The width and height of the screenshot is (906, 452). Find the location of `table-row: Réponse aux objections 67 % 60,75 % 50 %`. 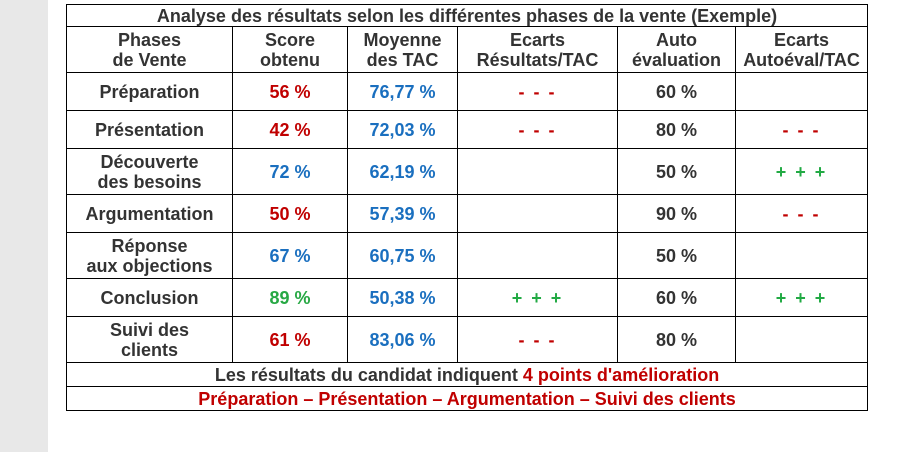

table-row: Réponse aux objections 67 % 60,75 % 50 % is located at coordinates (467, 255).